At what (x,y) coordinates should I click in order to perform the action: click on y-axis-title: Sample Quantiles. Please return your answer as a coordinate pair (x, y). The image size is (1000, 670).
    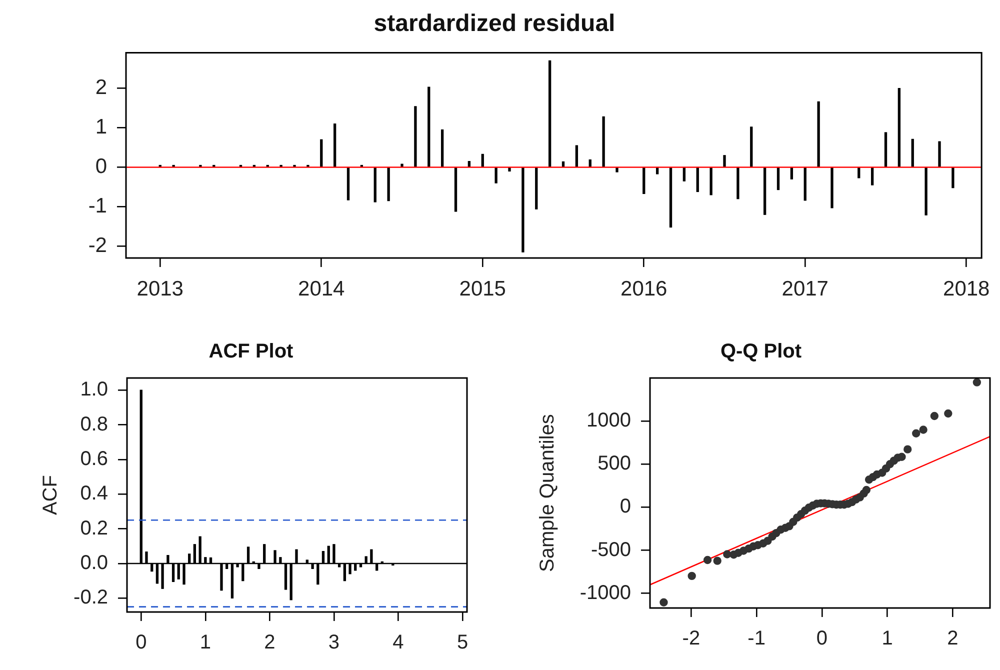
    Looking at the image, I should click on (547, 493).